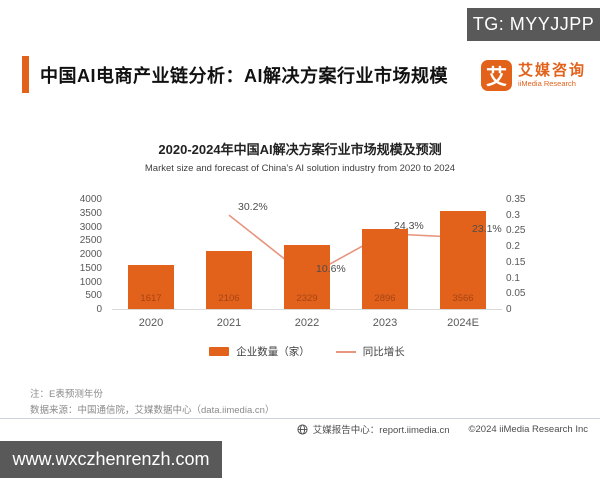 The width and height of the screenshot is (600, 480). What do you see at coordinates (66, 394) in the screenshot?
I see `note-line: 注：E表预测年份` at bounding box center [66, 394].